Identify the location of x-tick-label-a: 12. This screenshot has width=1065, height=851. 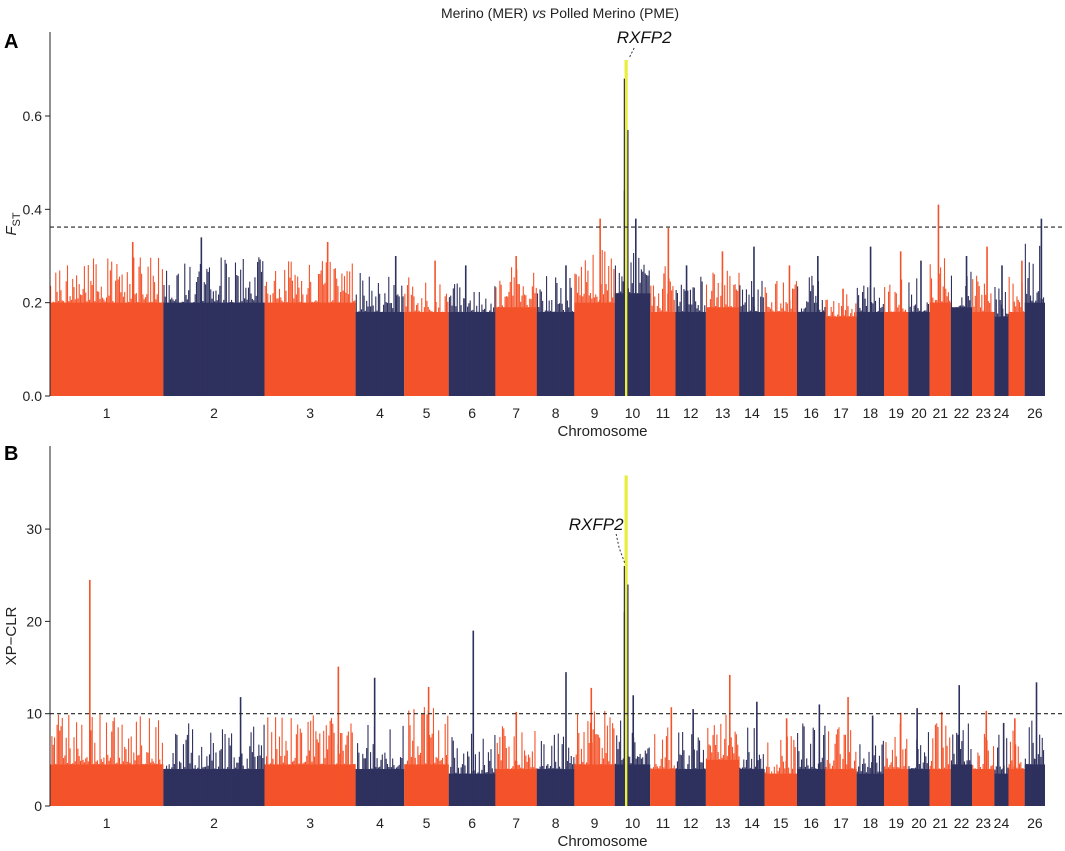
(691, 413).